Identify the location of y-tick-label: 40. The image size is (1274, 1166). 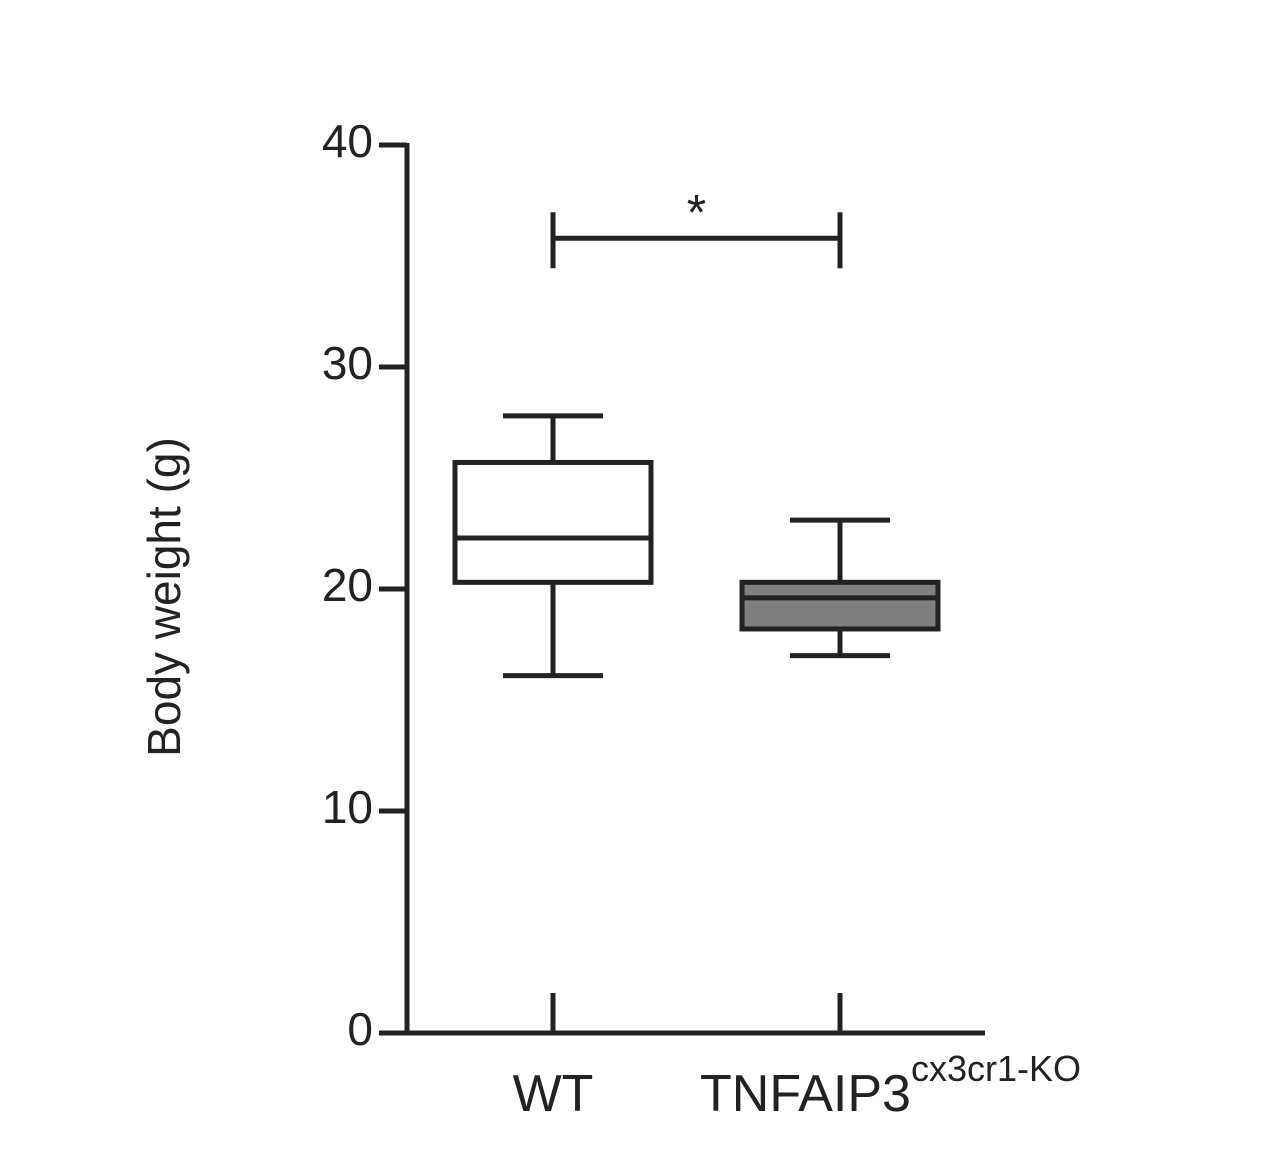
(347, 141).